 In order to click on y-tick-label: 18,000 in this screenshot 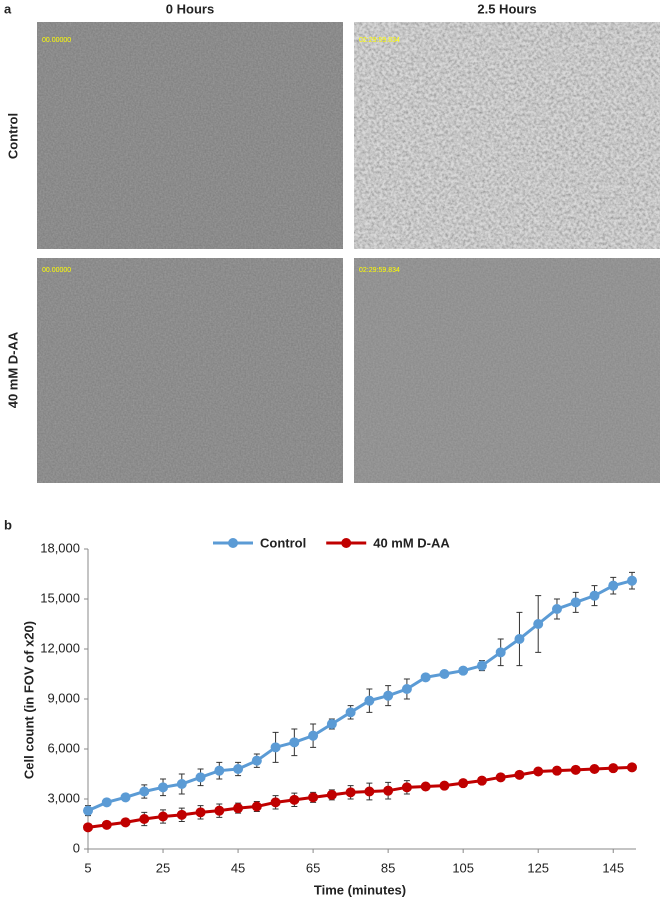, I will do `click(60, 547)`.